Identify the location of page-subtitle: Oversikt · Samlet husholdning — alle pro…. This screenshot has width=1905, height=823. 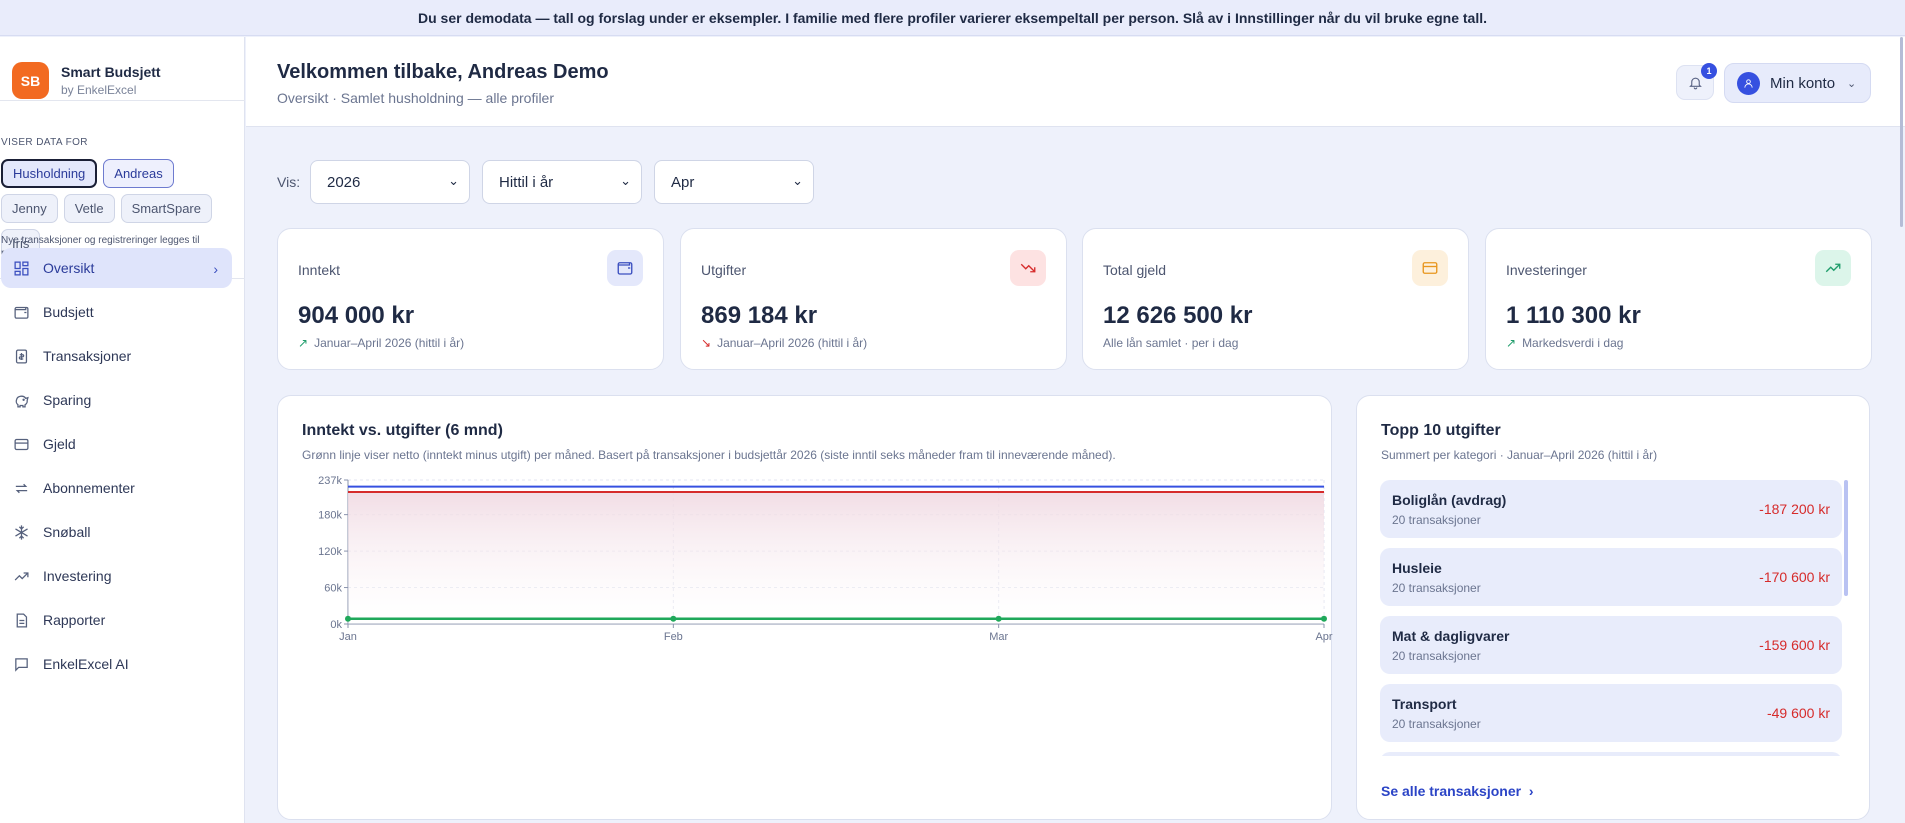
(416, 98).